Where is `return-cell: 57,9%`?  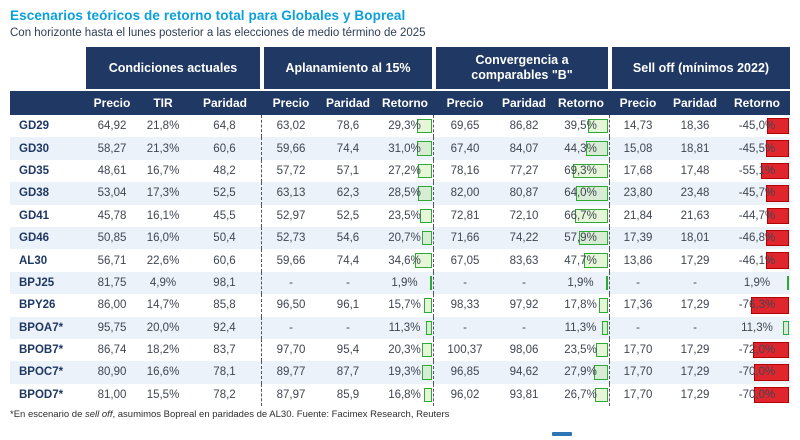
return-cell: 57,9% is located at coordinates (581, 238).